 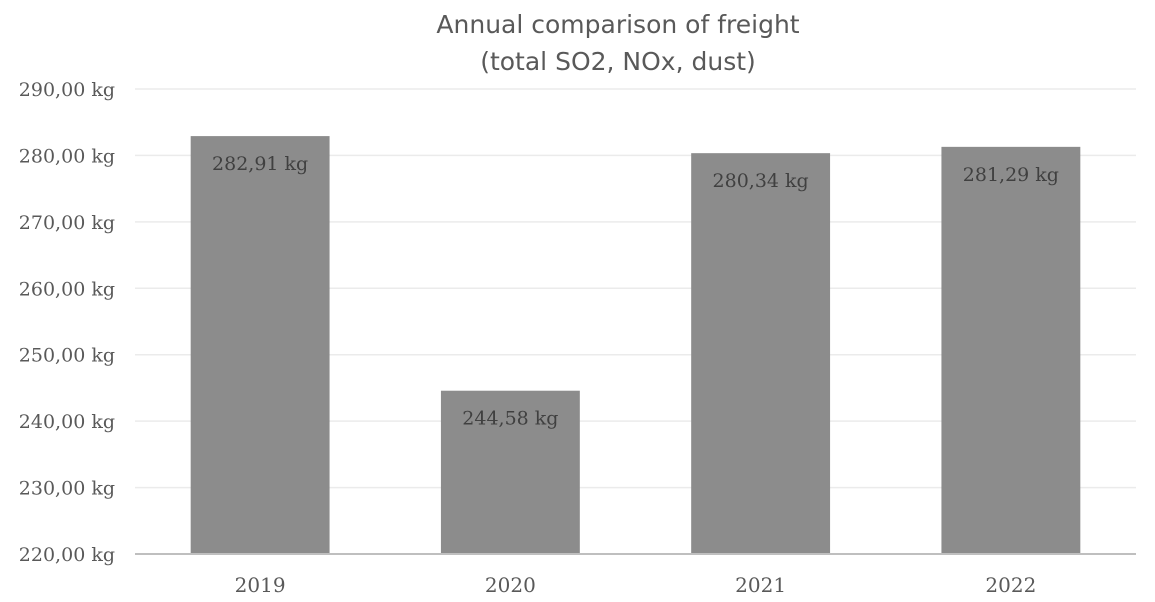 What do you see at coordinates (67, 555) in the screenshot?
I see `y-tick-label: 220,00 kg` at bounding box center [67, 555].